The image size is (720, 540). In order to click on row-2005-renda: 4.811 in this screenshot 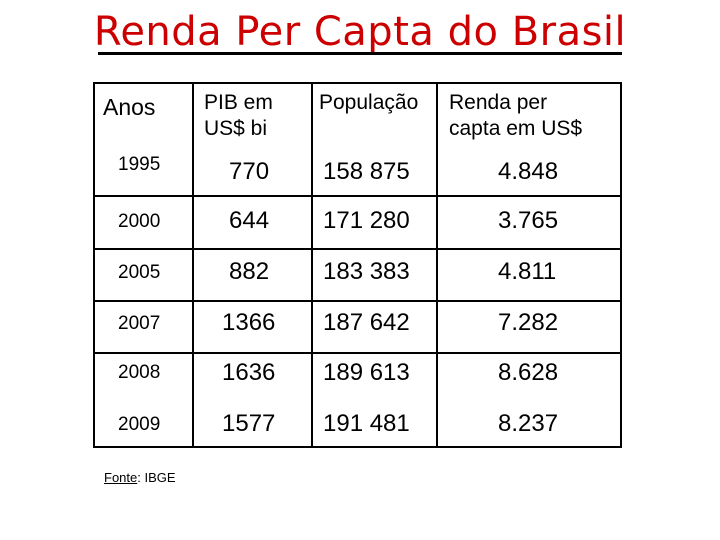, I will do `click(527, 271)`.